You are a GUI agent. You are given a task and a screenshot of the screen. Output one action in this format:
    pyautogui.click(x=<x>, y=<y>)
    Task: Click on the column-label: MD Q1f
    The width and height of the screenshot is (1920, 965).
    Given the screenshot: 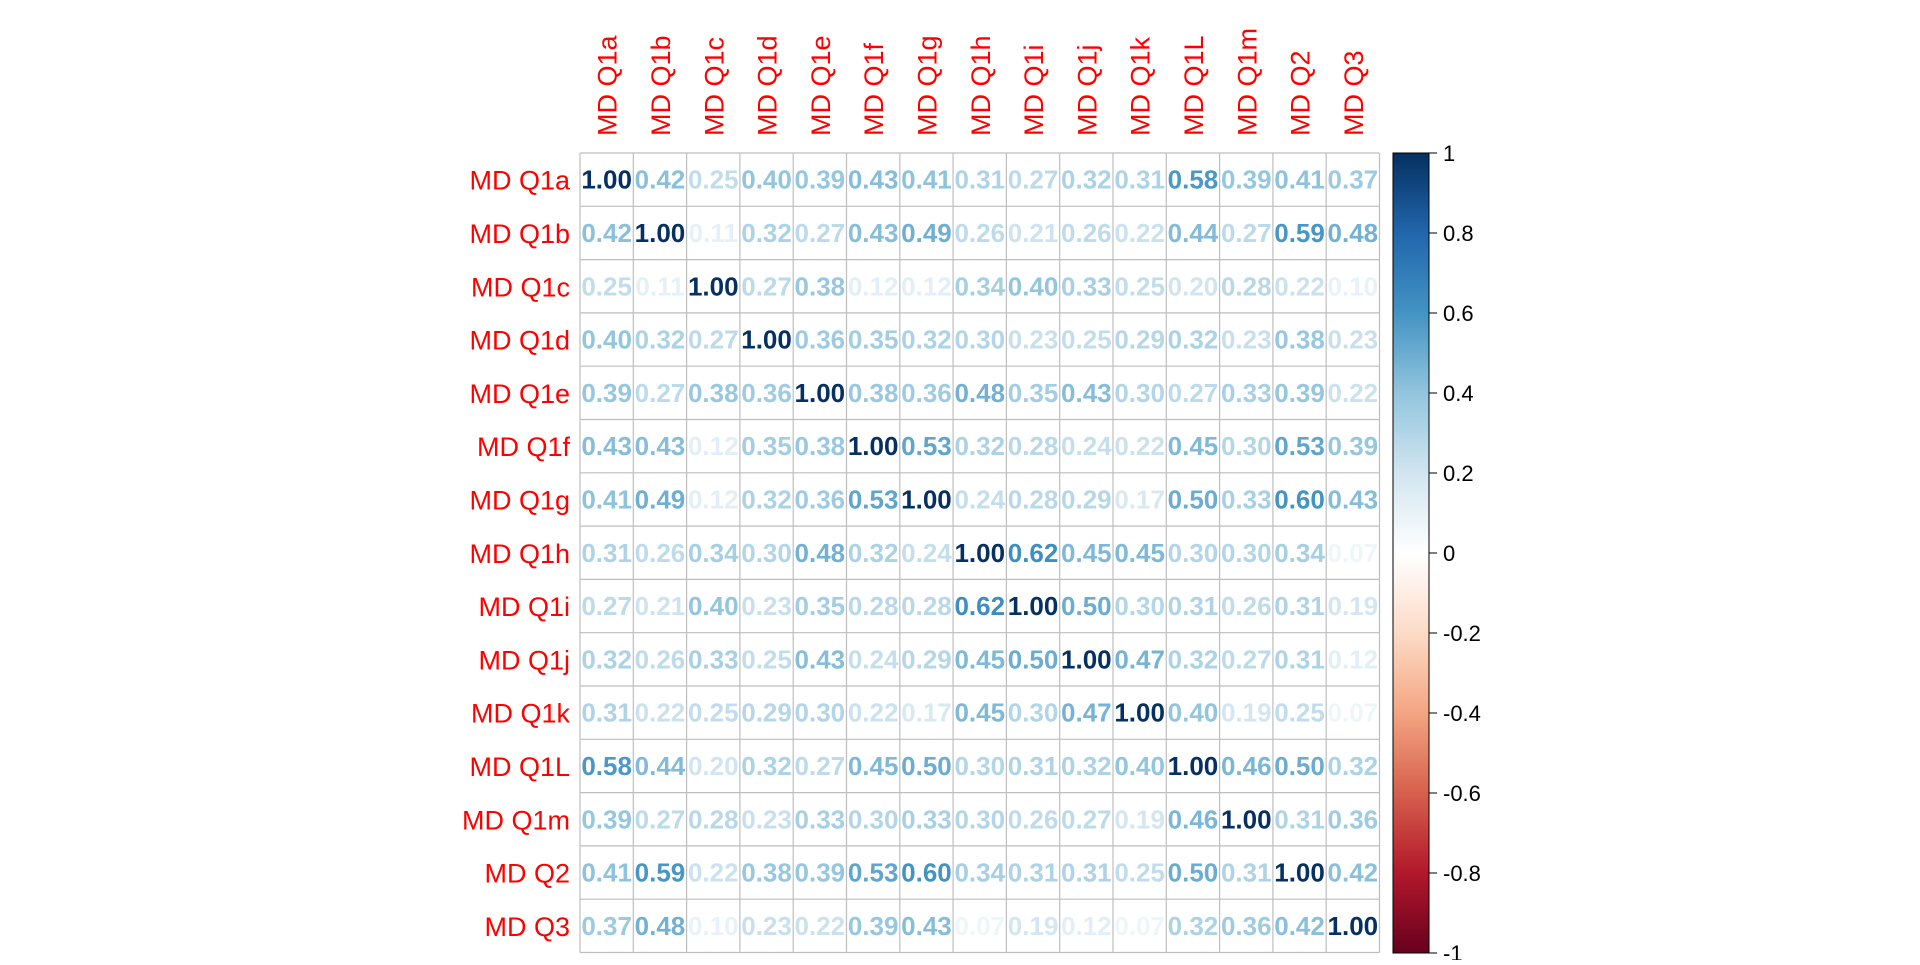 What is the action you would take?
    pyautogui.click(x=874, y=89)
    